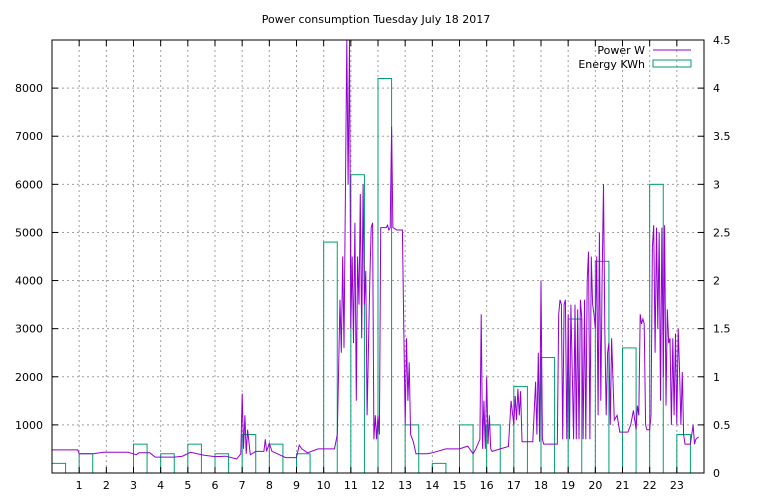  Describe the element at coordinates (716, 184) in the screenshot. I see `y-right-tick-label: 3` at that location.